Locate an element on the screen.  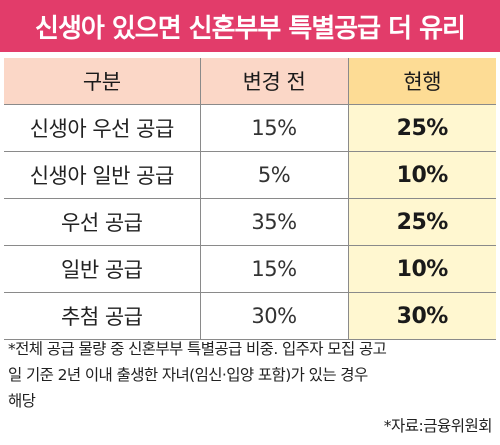
header-category: 구분 is located at coordinates (102, 81).